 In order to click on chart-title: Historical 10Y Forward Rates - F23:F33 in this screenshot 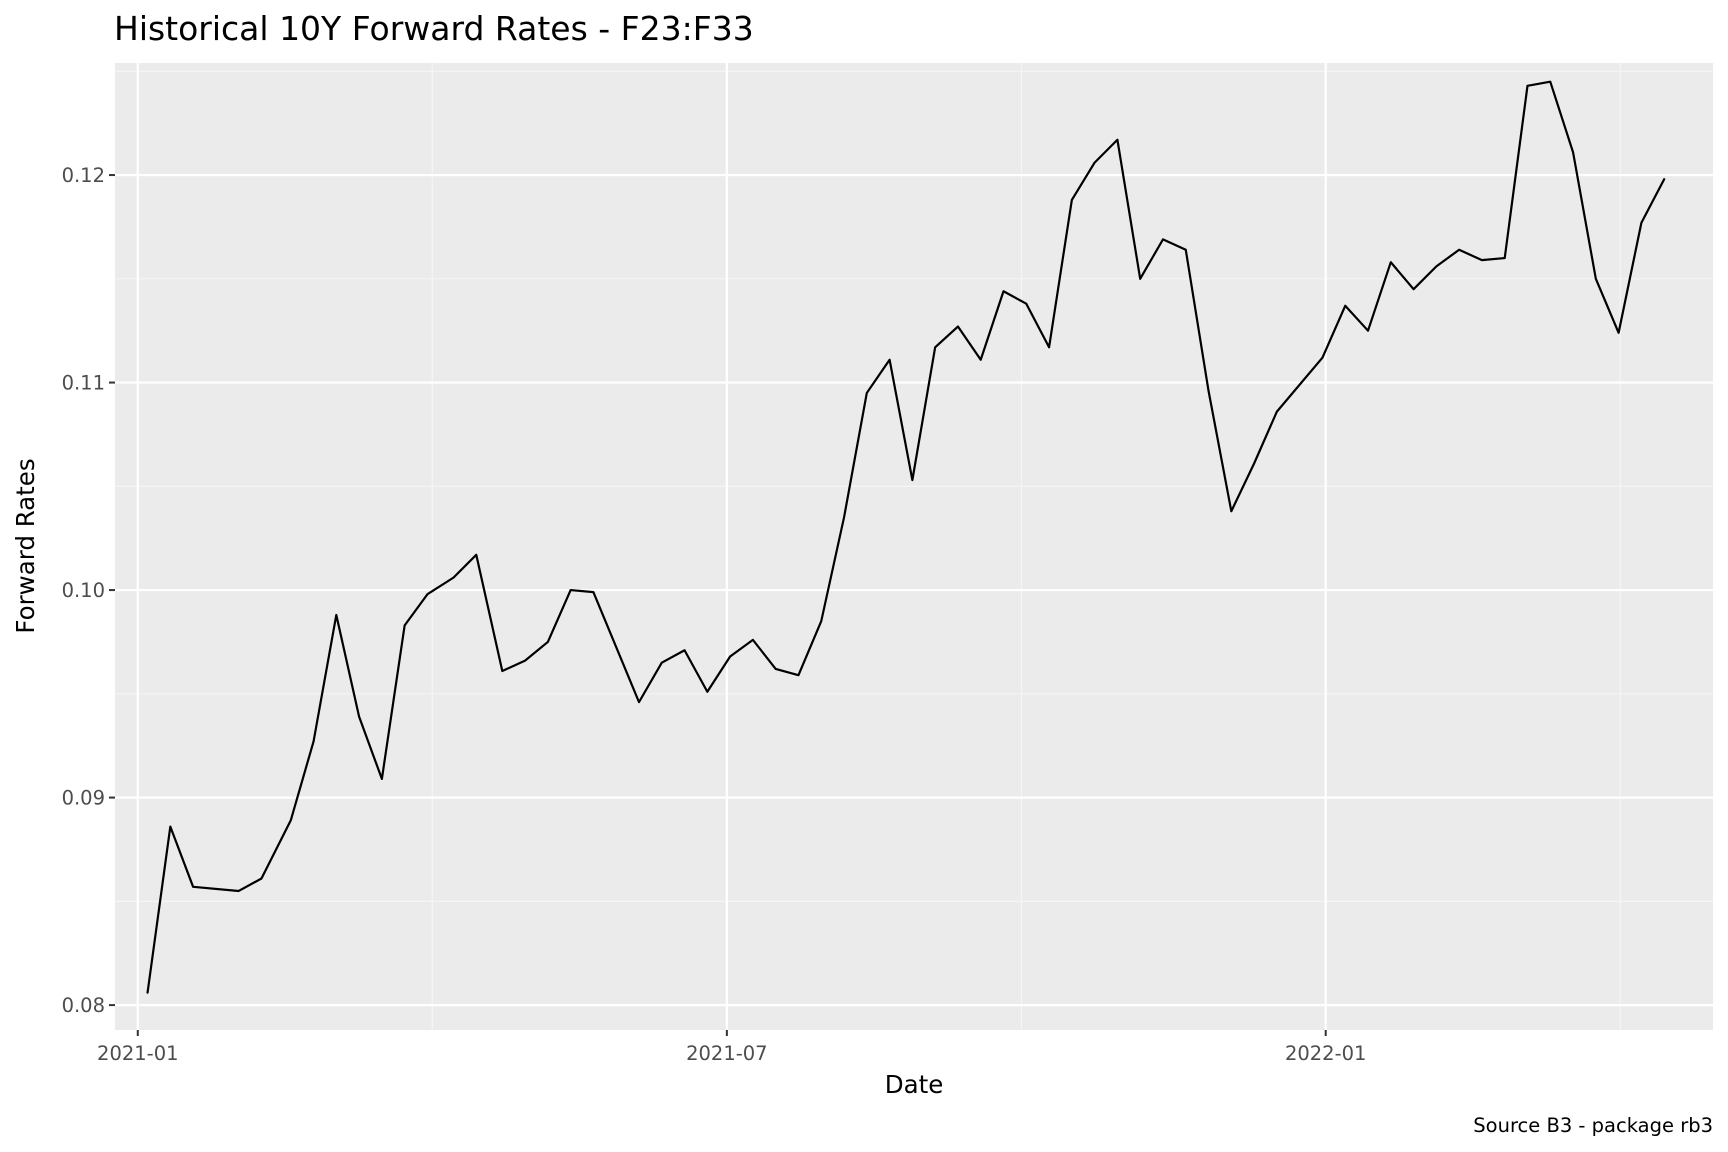, I will do `click(434, 28)`.